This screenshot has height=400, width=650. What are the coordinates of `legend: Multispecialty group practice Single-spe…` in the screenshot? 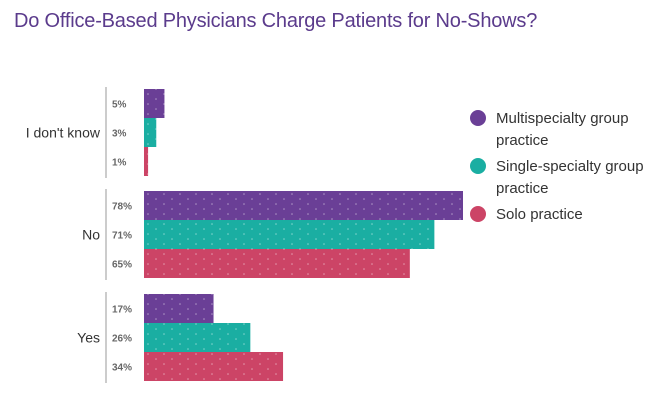 It's located at (557, 169).